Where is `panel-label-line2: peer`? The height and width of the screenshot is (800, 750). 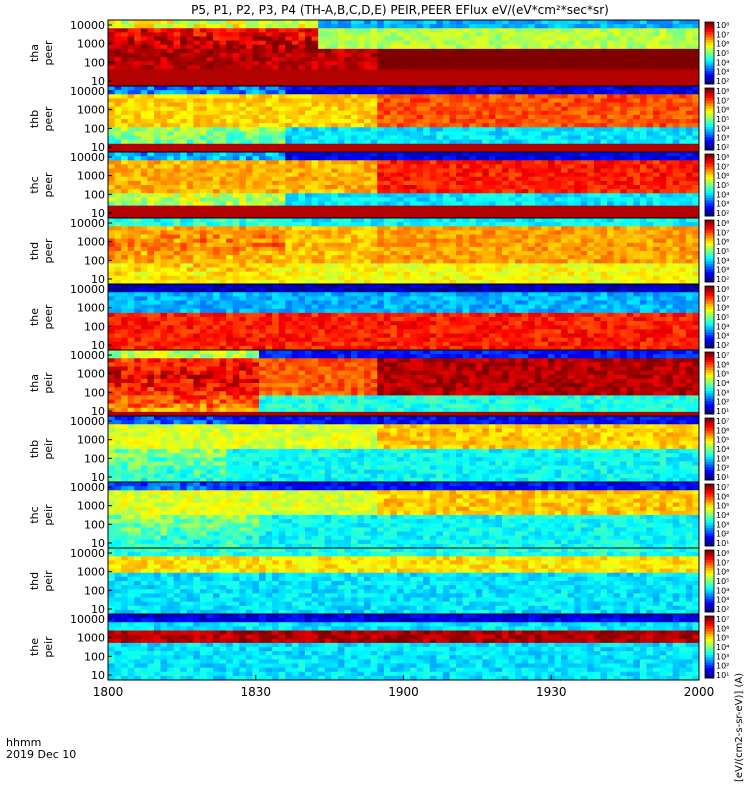
panel-label-line2: peer is located at coordinates (48, 53).